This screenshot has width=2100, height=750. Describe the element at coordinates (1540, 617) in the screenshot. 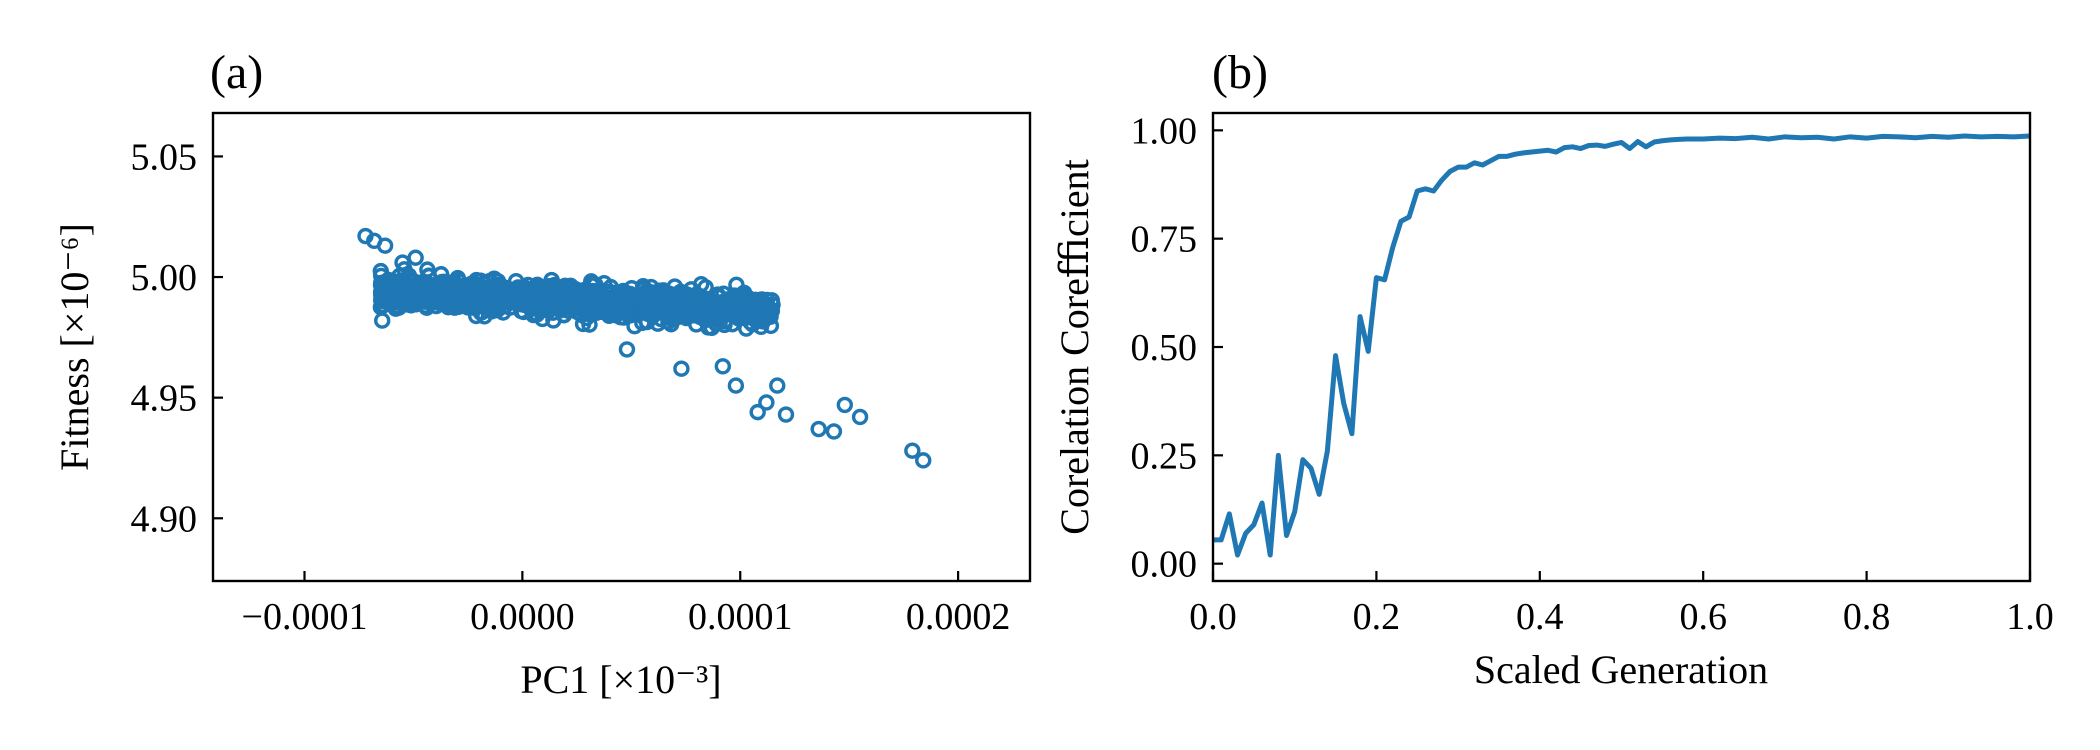

I see `x-tick-label: 0.4` at that location.